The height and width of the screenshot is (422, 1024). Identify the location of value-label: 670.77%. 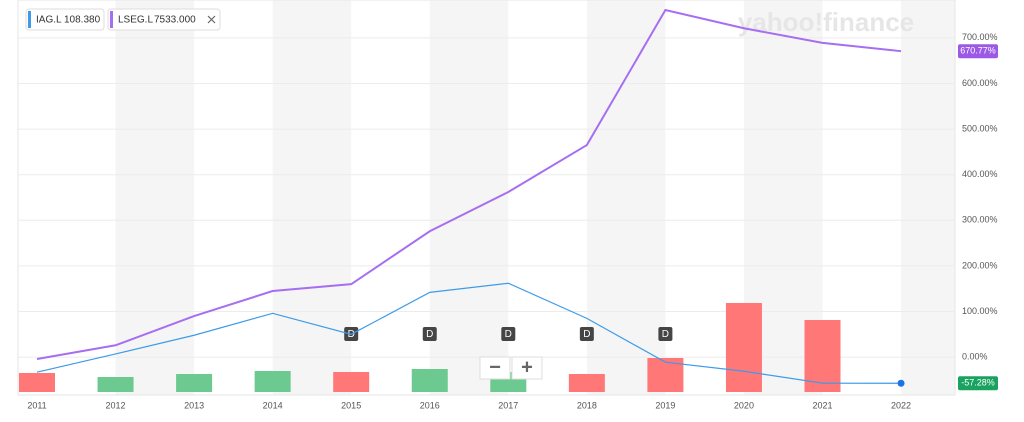
(978, 51).